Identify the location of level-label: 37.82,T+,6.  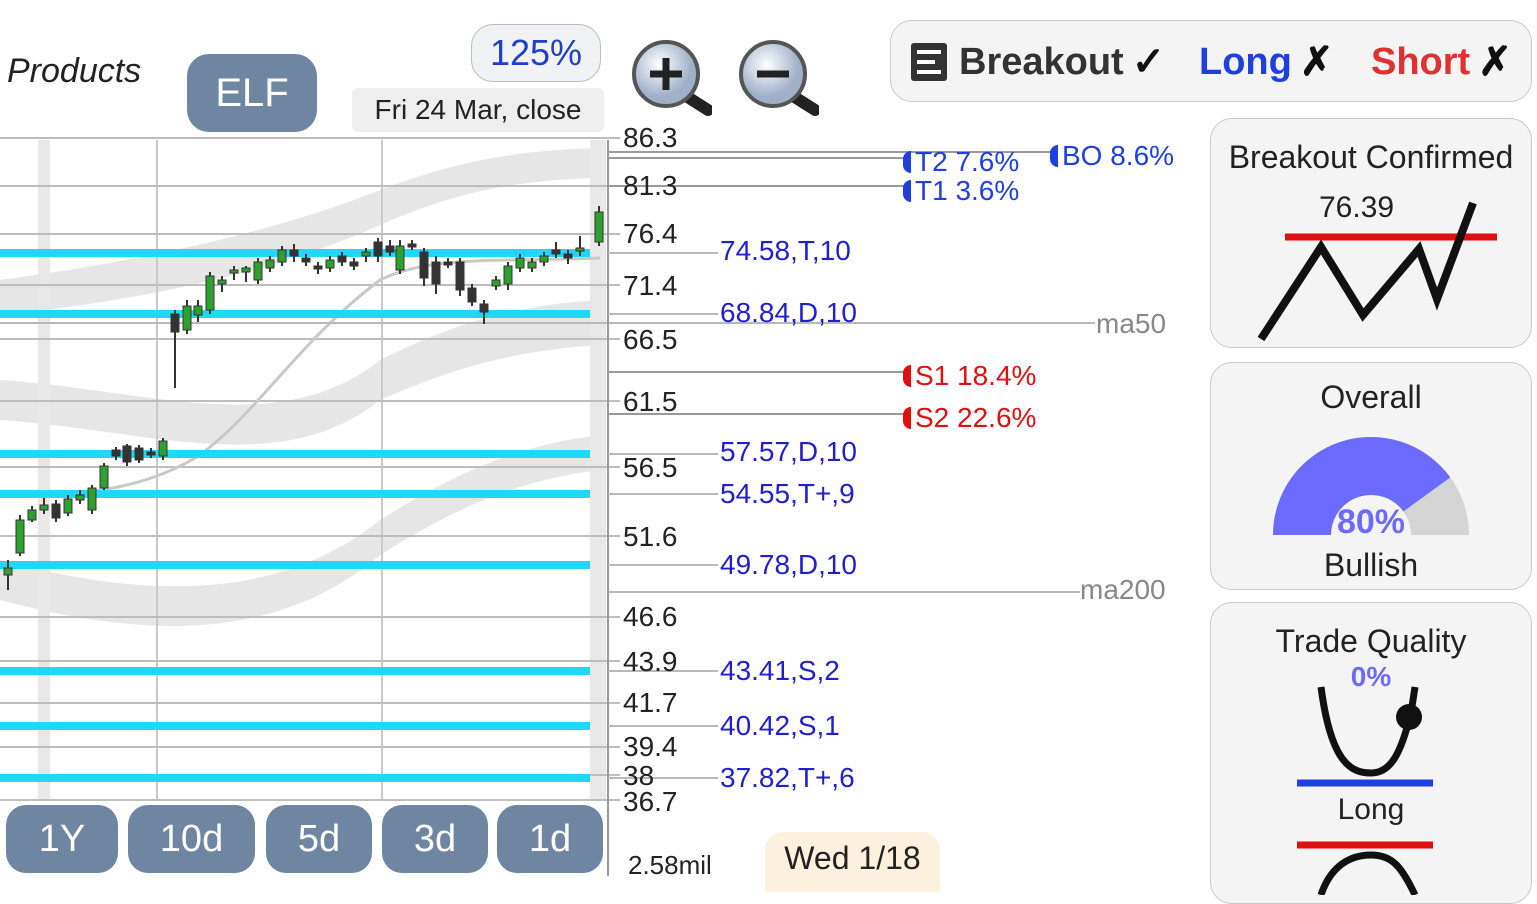
(787, 777).